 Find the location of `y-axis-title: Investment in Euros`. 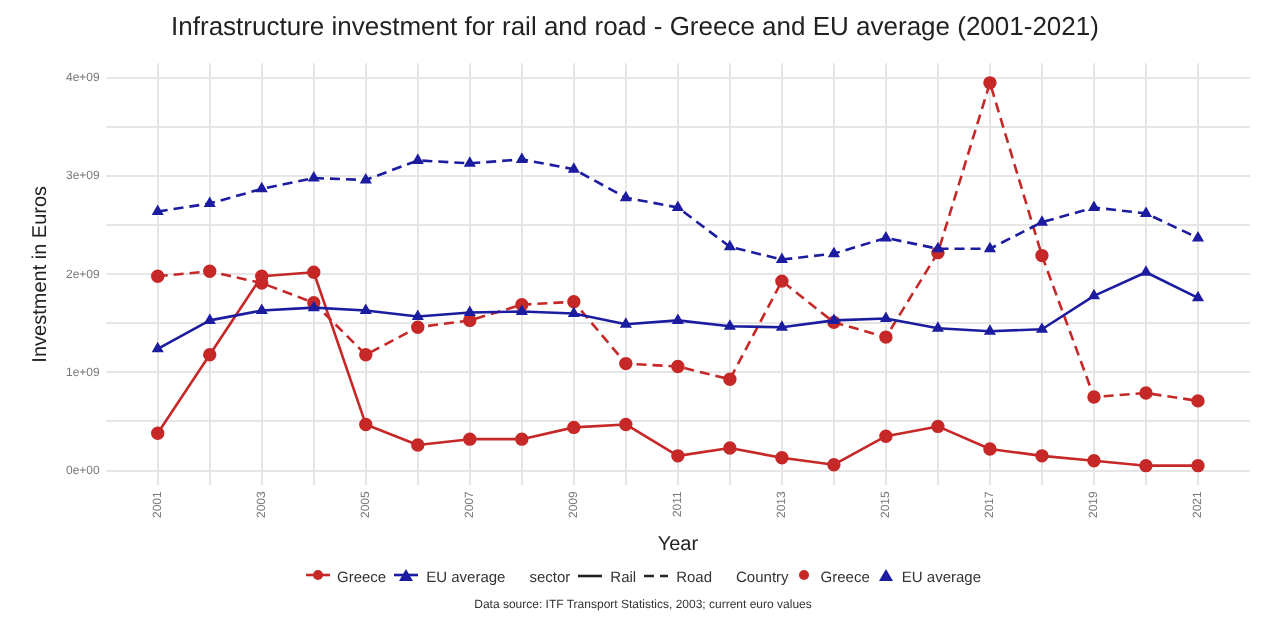

y-axis-title: Investment in Euros is located at coordinates (40, 274).